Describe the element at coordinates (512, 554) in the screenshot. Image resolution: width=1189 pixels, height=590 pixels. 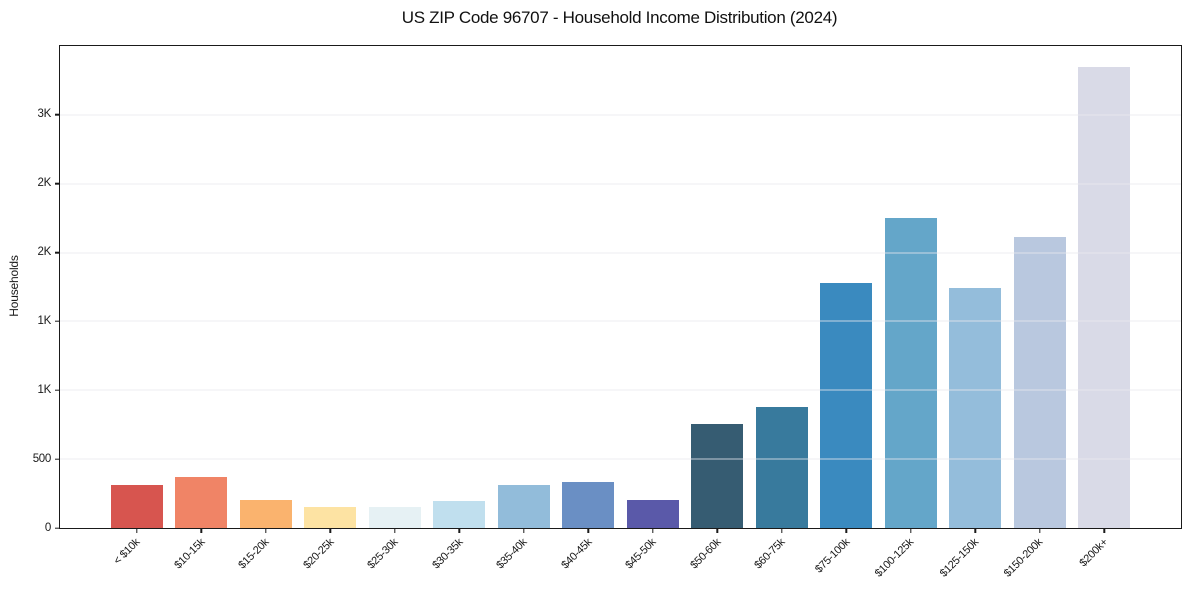
I see `x-tick-label: $35-40k` at that location.